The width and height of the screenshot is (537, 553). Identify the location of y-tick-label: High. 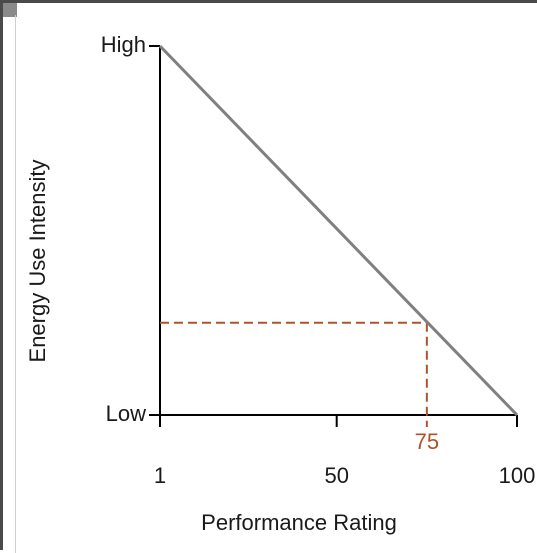
(123, 44).